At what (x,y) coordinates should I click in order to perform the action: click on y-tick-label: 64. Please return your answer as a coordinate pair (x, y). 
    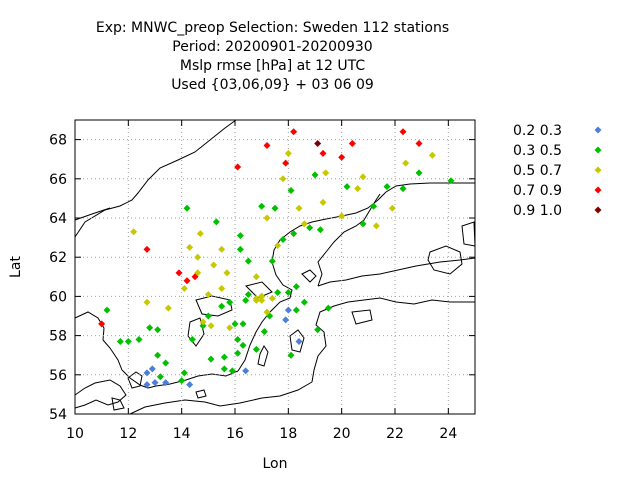
    Looking at the image, I should click on (58, 219).